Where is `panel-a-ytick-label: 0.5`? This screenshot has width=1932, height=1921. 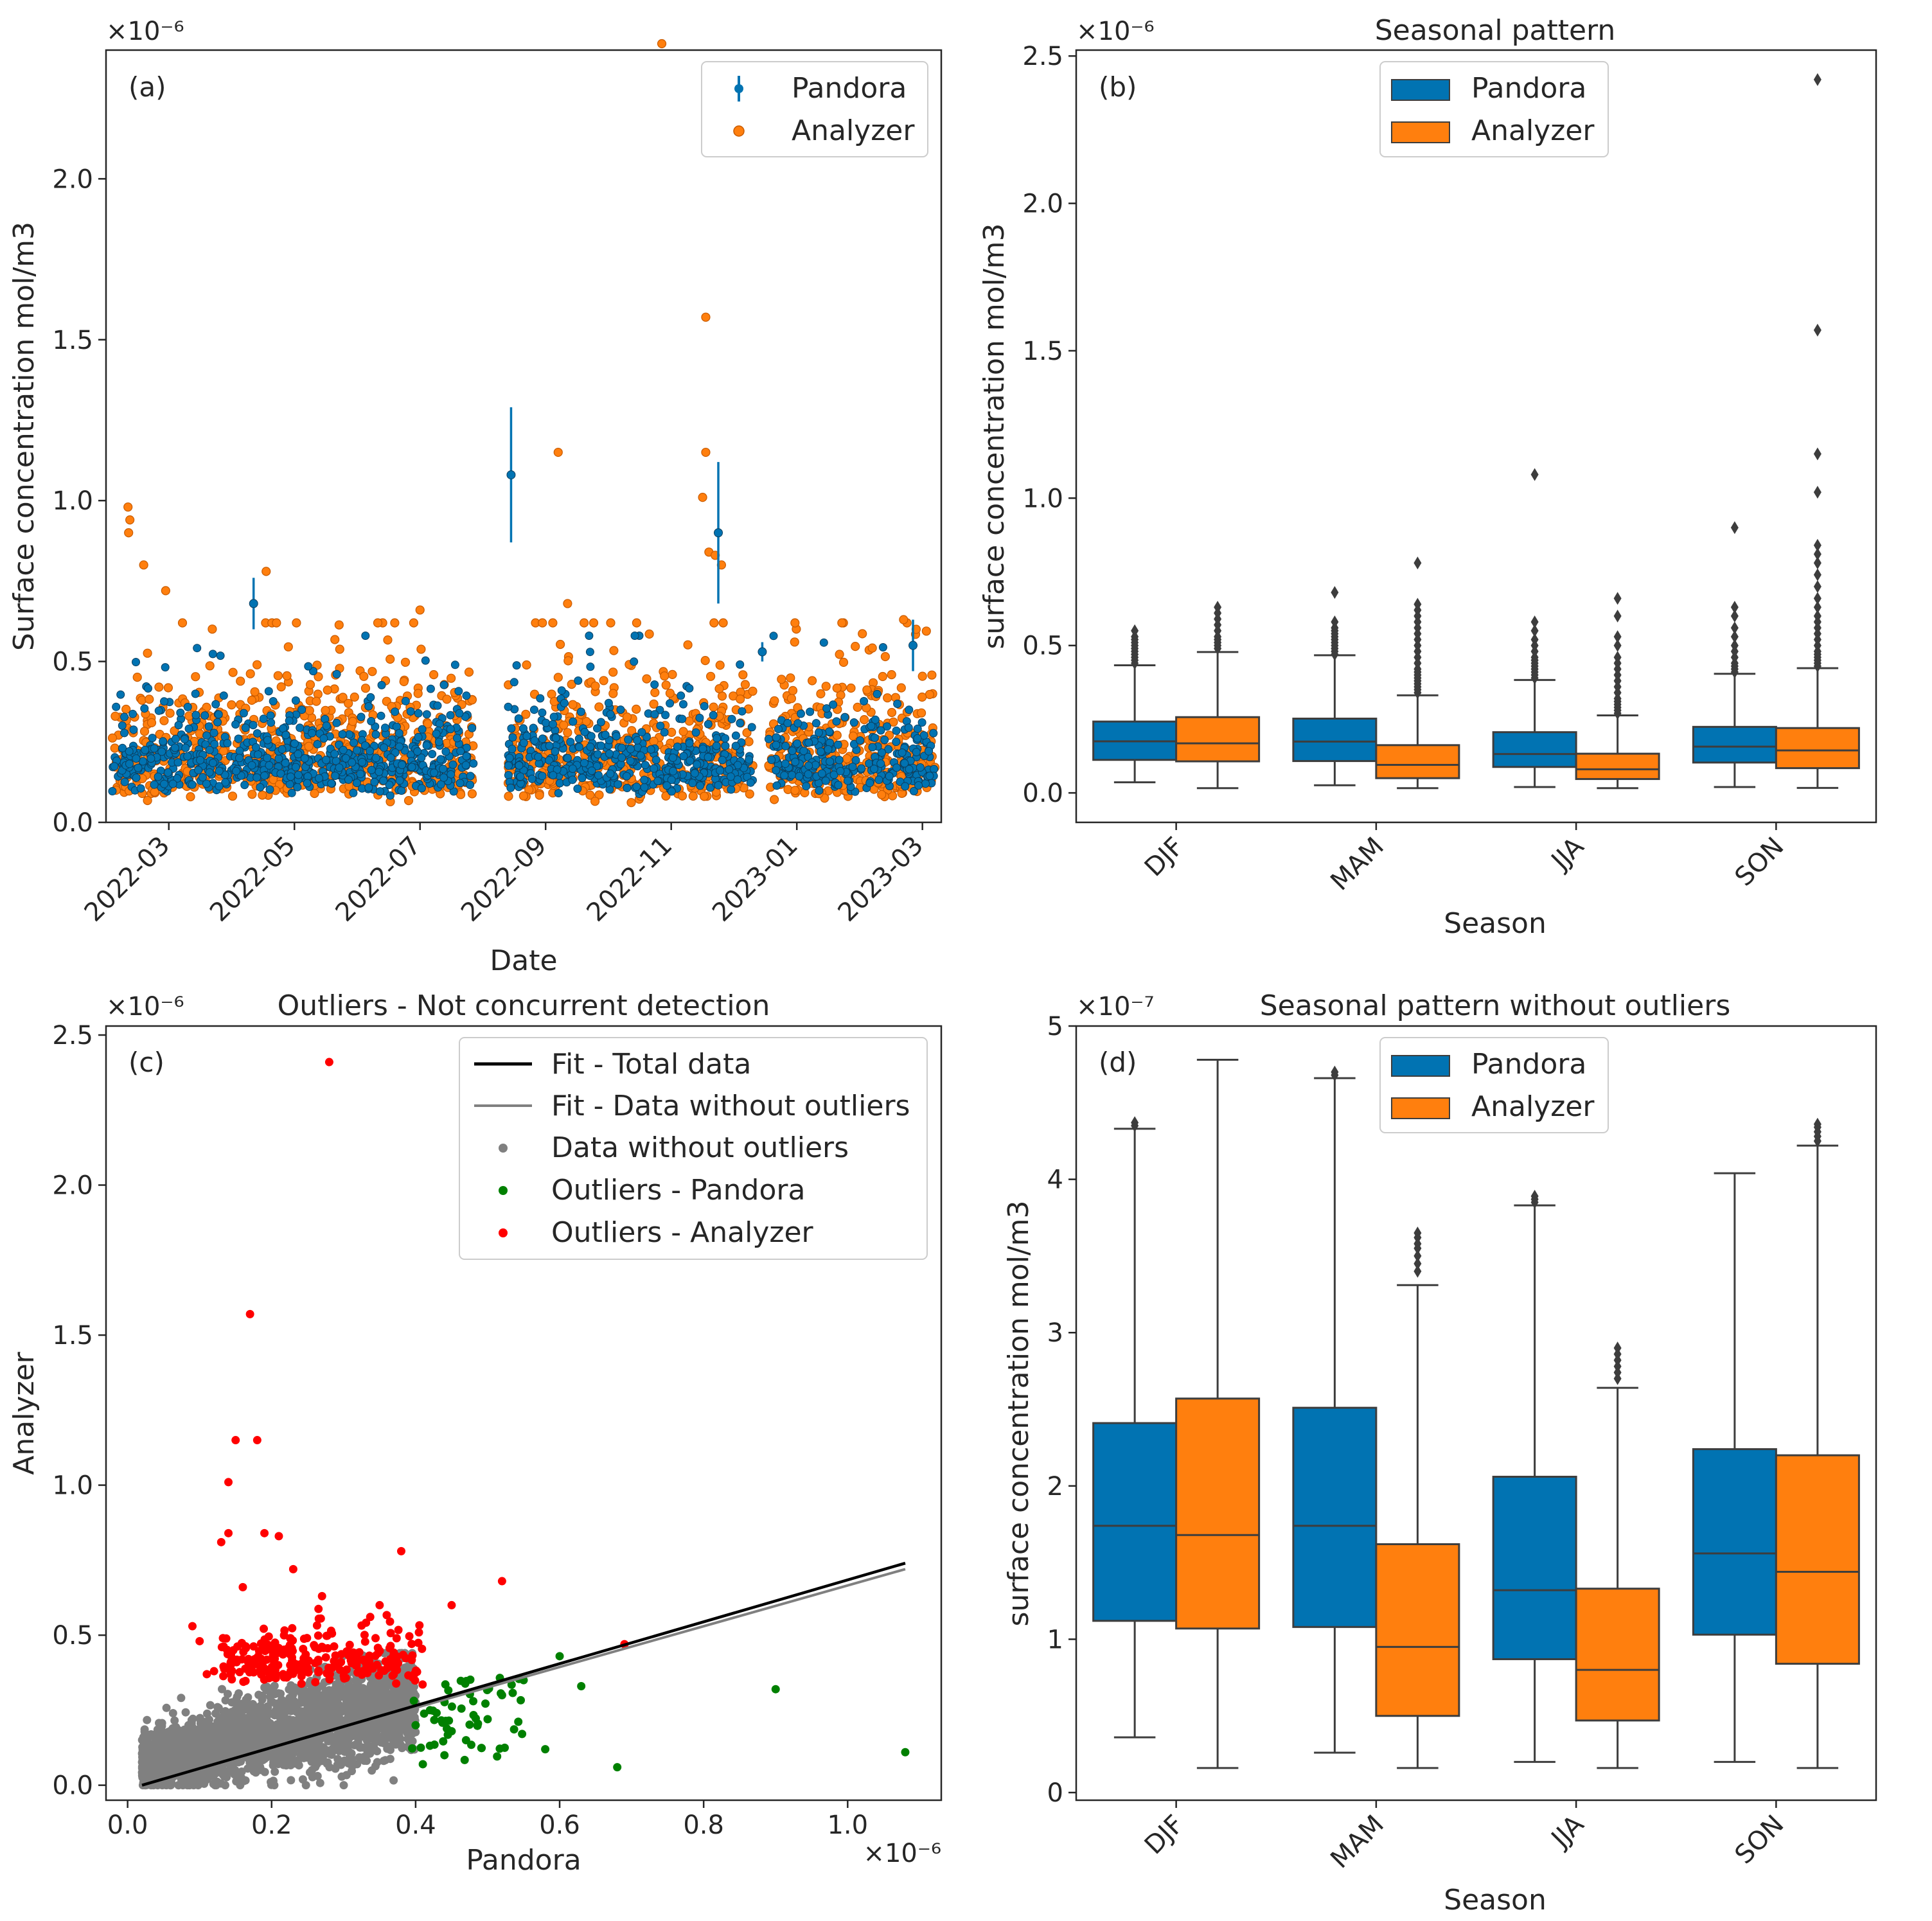 panel-a-ytick-label: 0.5 is located at coordinates (73, 662).